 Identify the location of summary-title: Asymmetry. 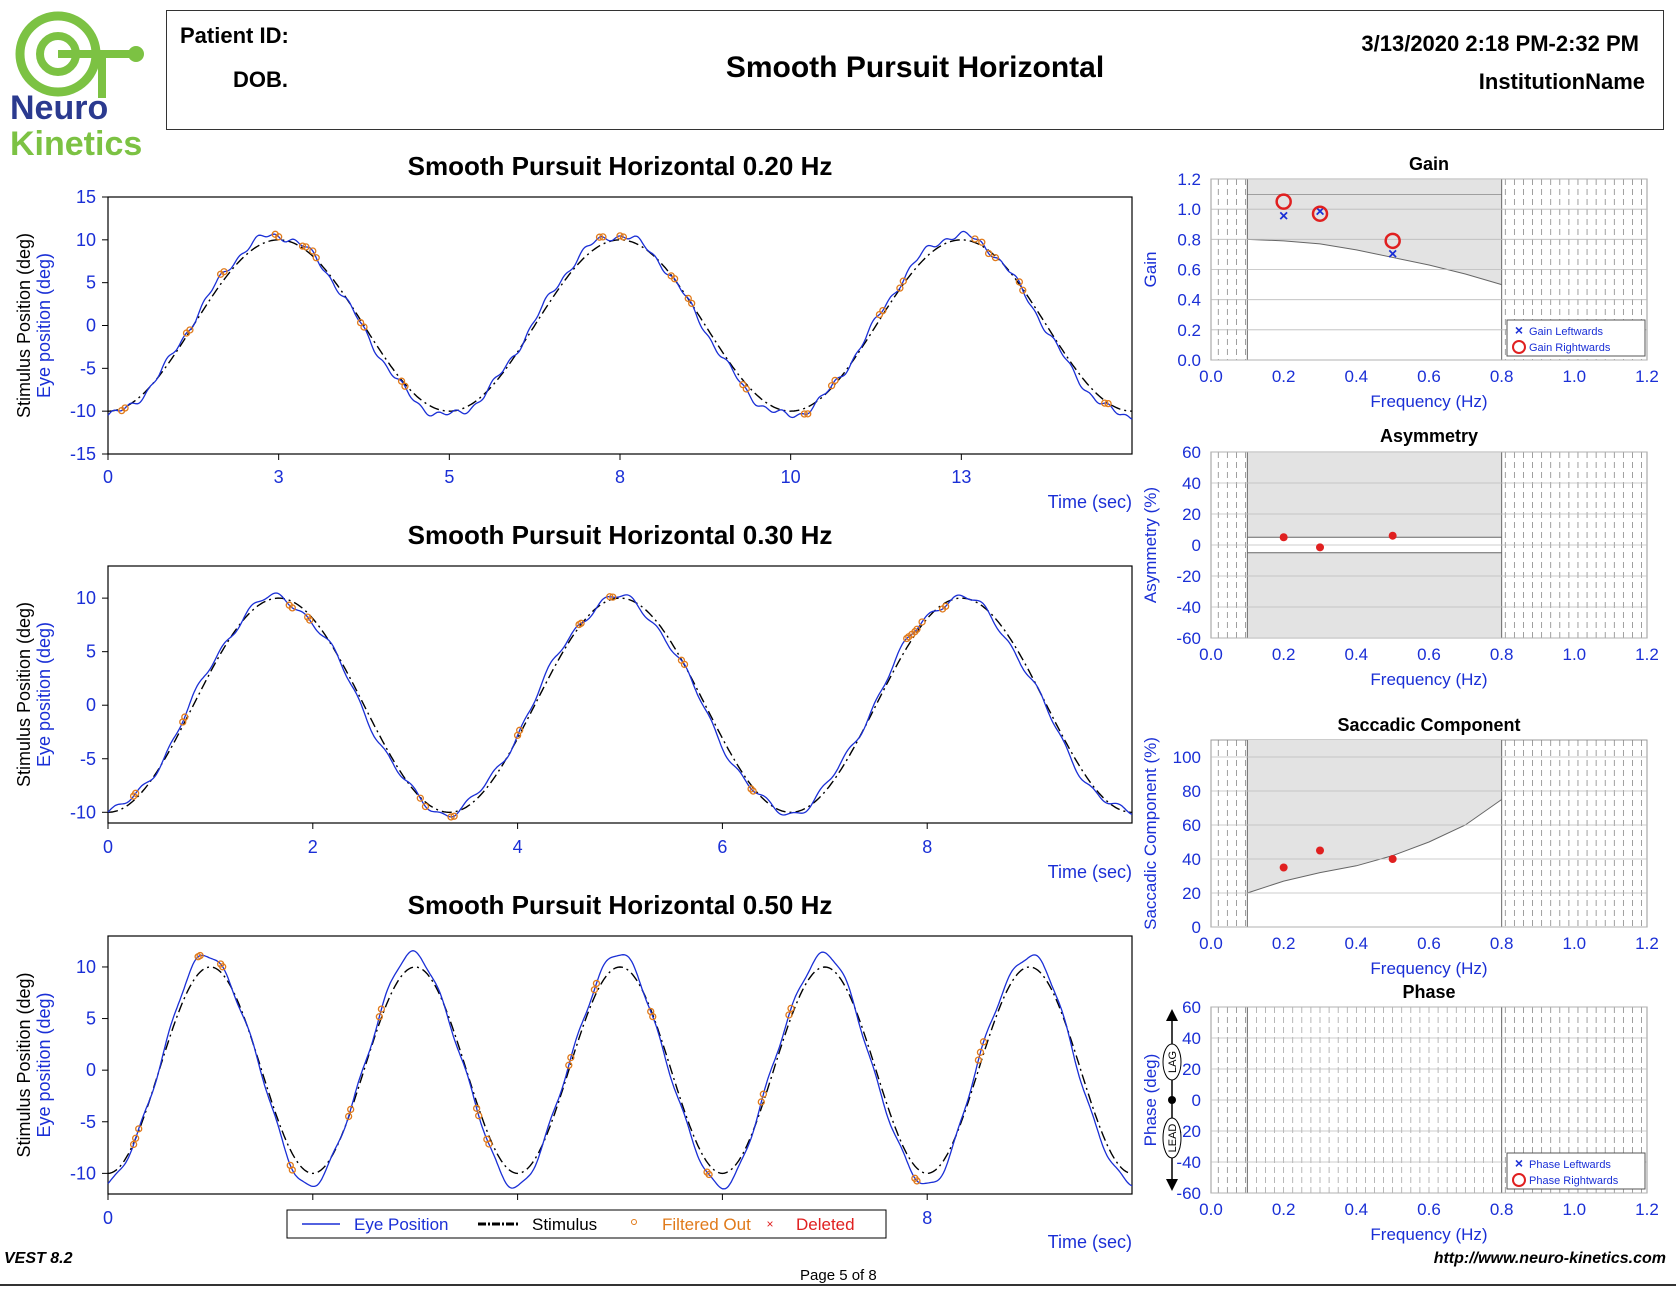
(1429, 436).